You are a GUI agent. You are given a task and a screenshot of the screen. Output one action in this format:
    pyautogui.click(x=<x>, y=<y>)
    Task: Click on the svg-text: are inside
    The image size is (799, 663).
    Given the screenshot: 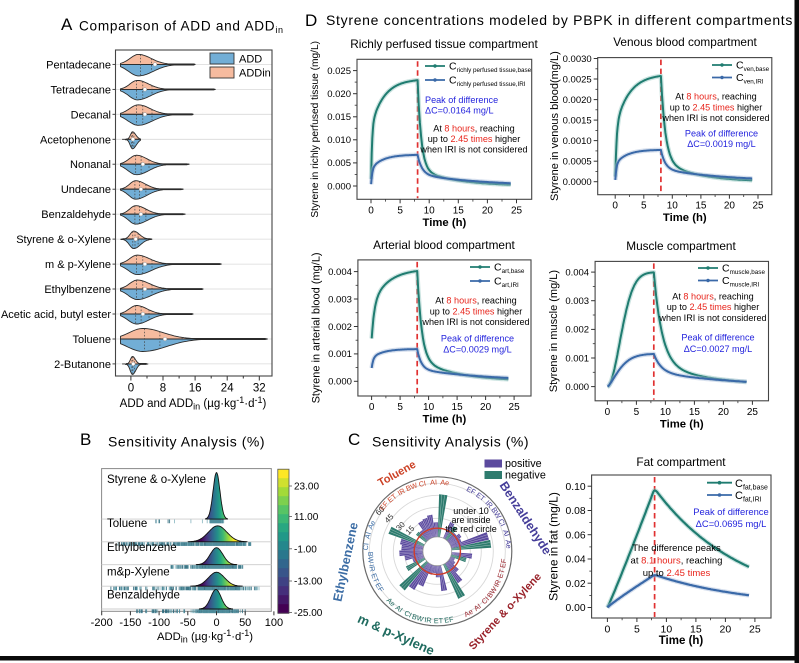 What is the action you would take?
    pyautogui.click(x=470, y=520)
    